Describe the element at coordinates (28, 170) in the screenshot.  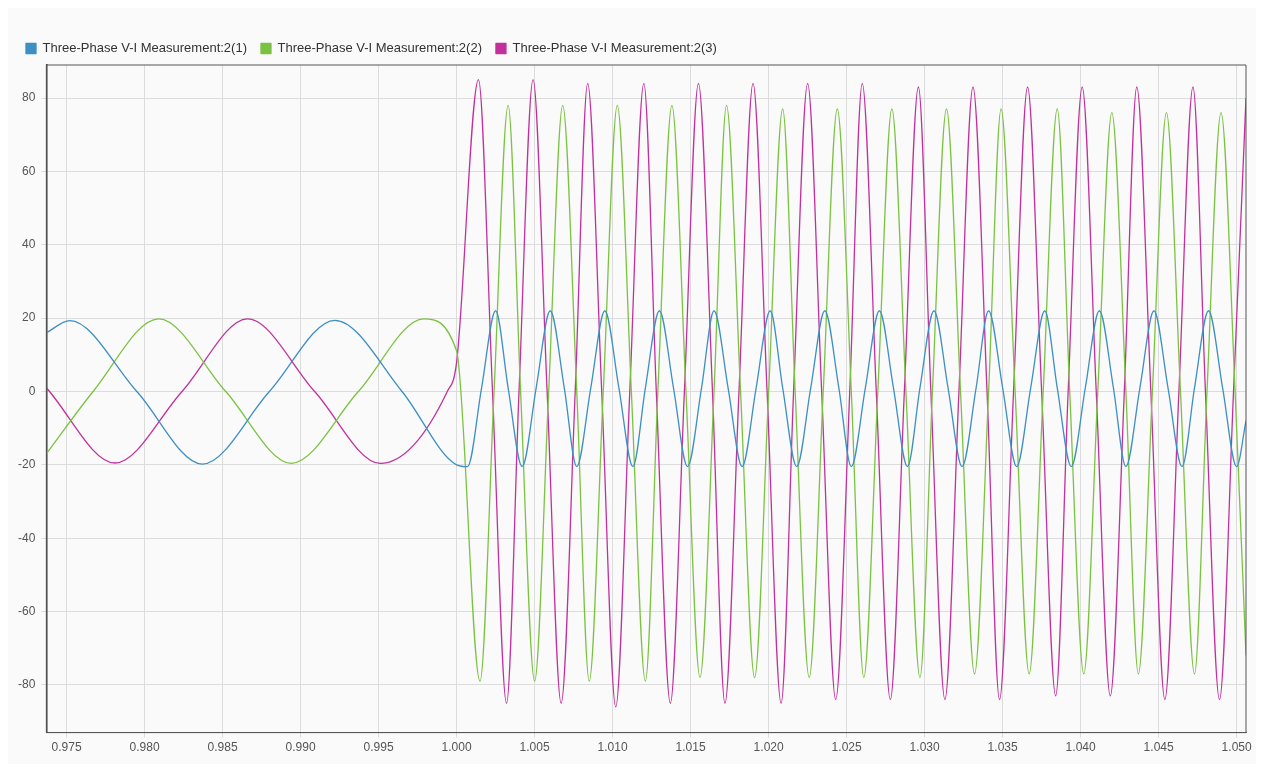
I see `y-tick-label: 60` at that location.